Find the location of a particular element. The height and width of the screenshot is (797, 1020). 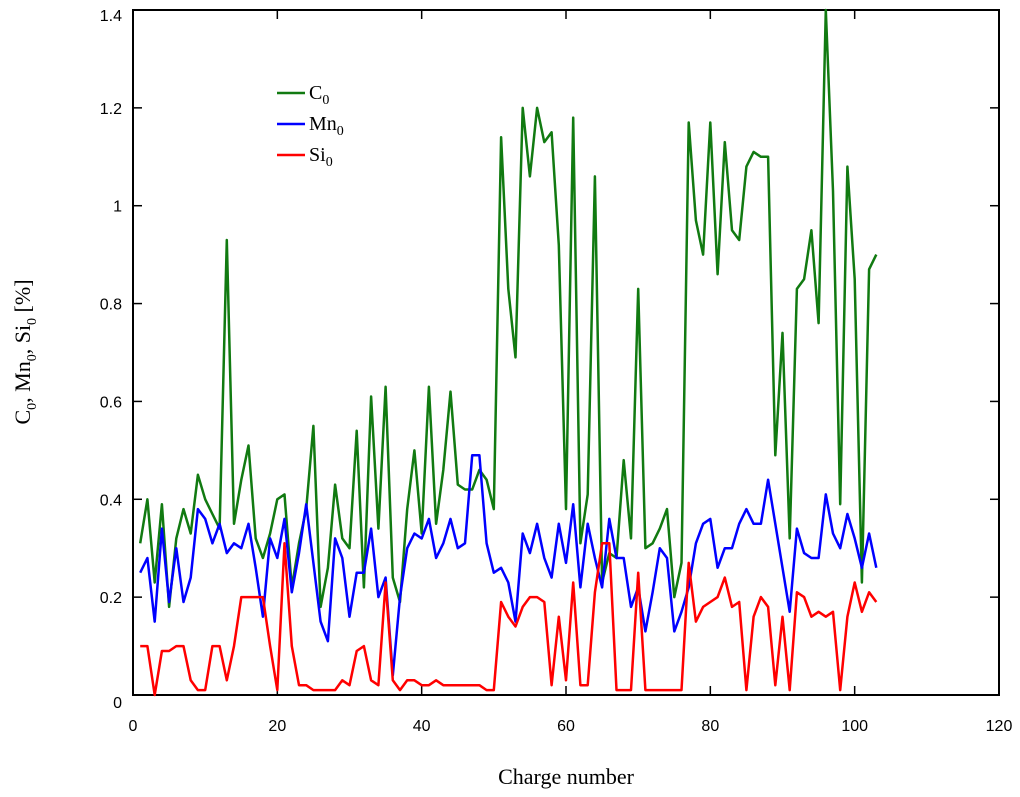

y-axis-title-mn: Mn is located at coordinates (22, 376).